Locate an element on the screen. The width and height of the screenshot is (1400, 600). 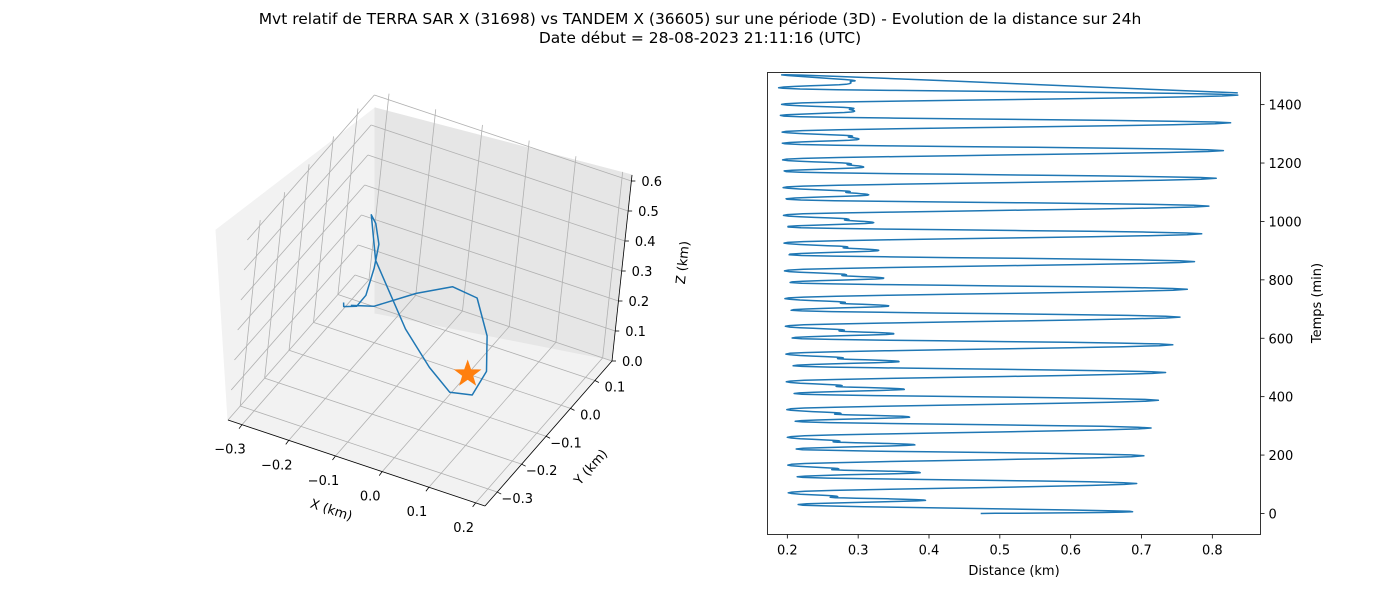
y-tick-label: 0.1 is located at coordinates (615, 388).